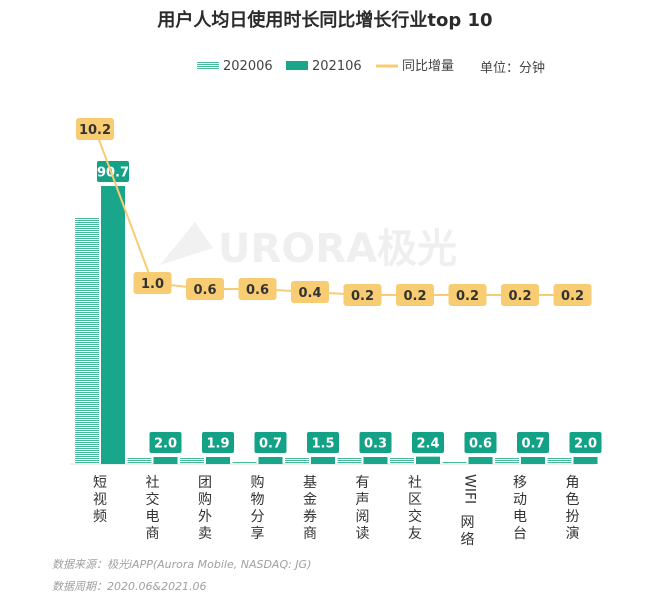 This screenshot has height=605, width=650. Describe the element at coordinates (371, 67) in the screenshot. I see `legend: 202006 202106 同比增量 单位：分钟` at that location.